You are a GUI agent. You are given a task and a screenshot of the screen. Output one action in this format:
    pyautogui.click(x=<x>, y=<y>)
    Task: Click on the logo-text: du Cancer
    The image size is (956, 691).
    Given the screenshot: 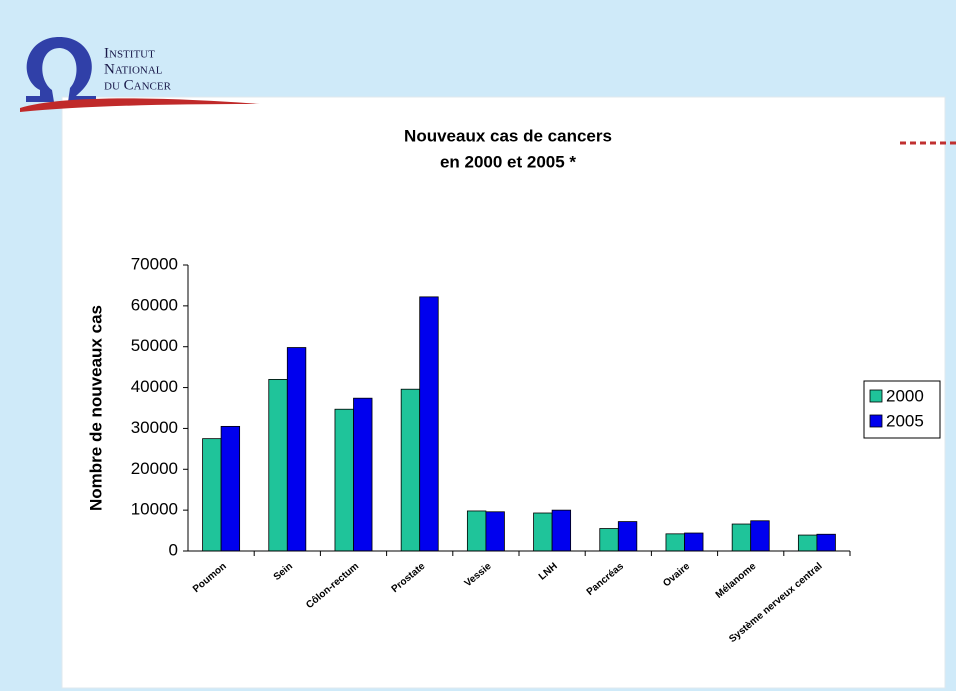 What is the action you would take?
    pyautogui.click(x=138, y=85)
    